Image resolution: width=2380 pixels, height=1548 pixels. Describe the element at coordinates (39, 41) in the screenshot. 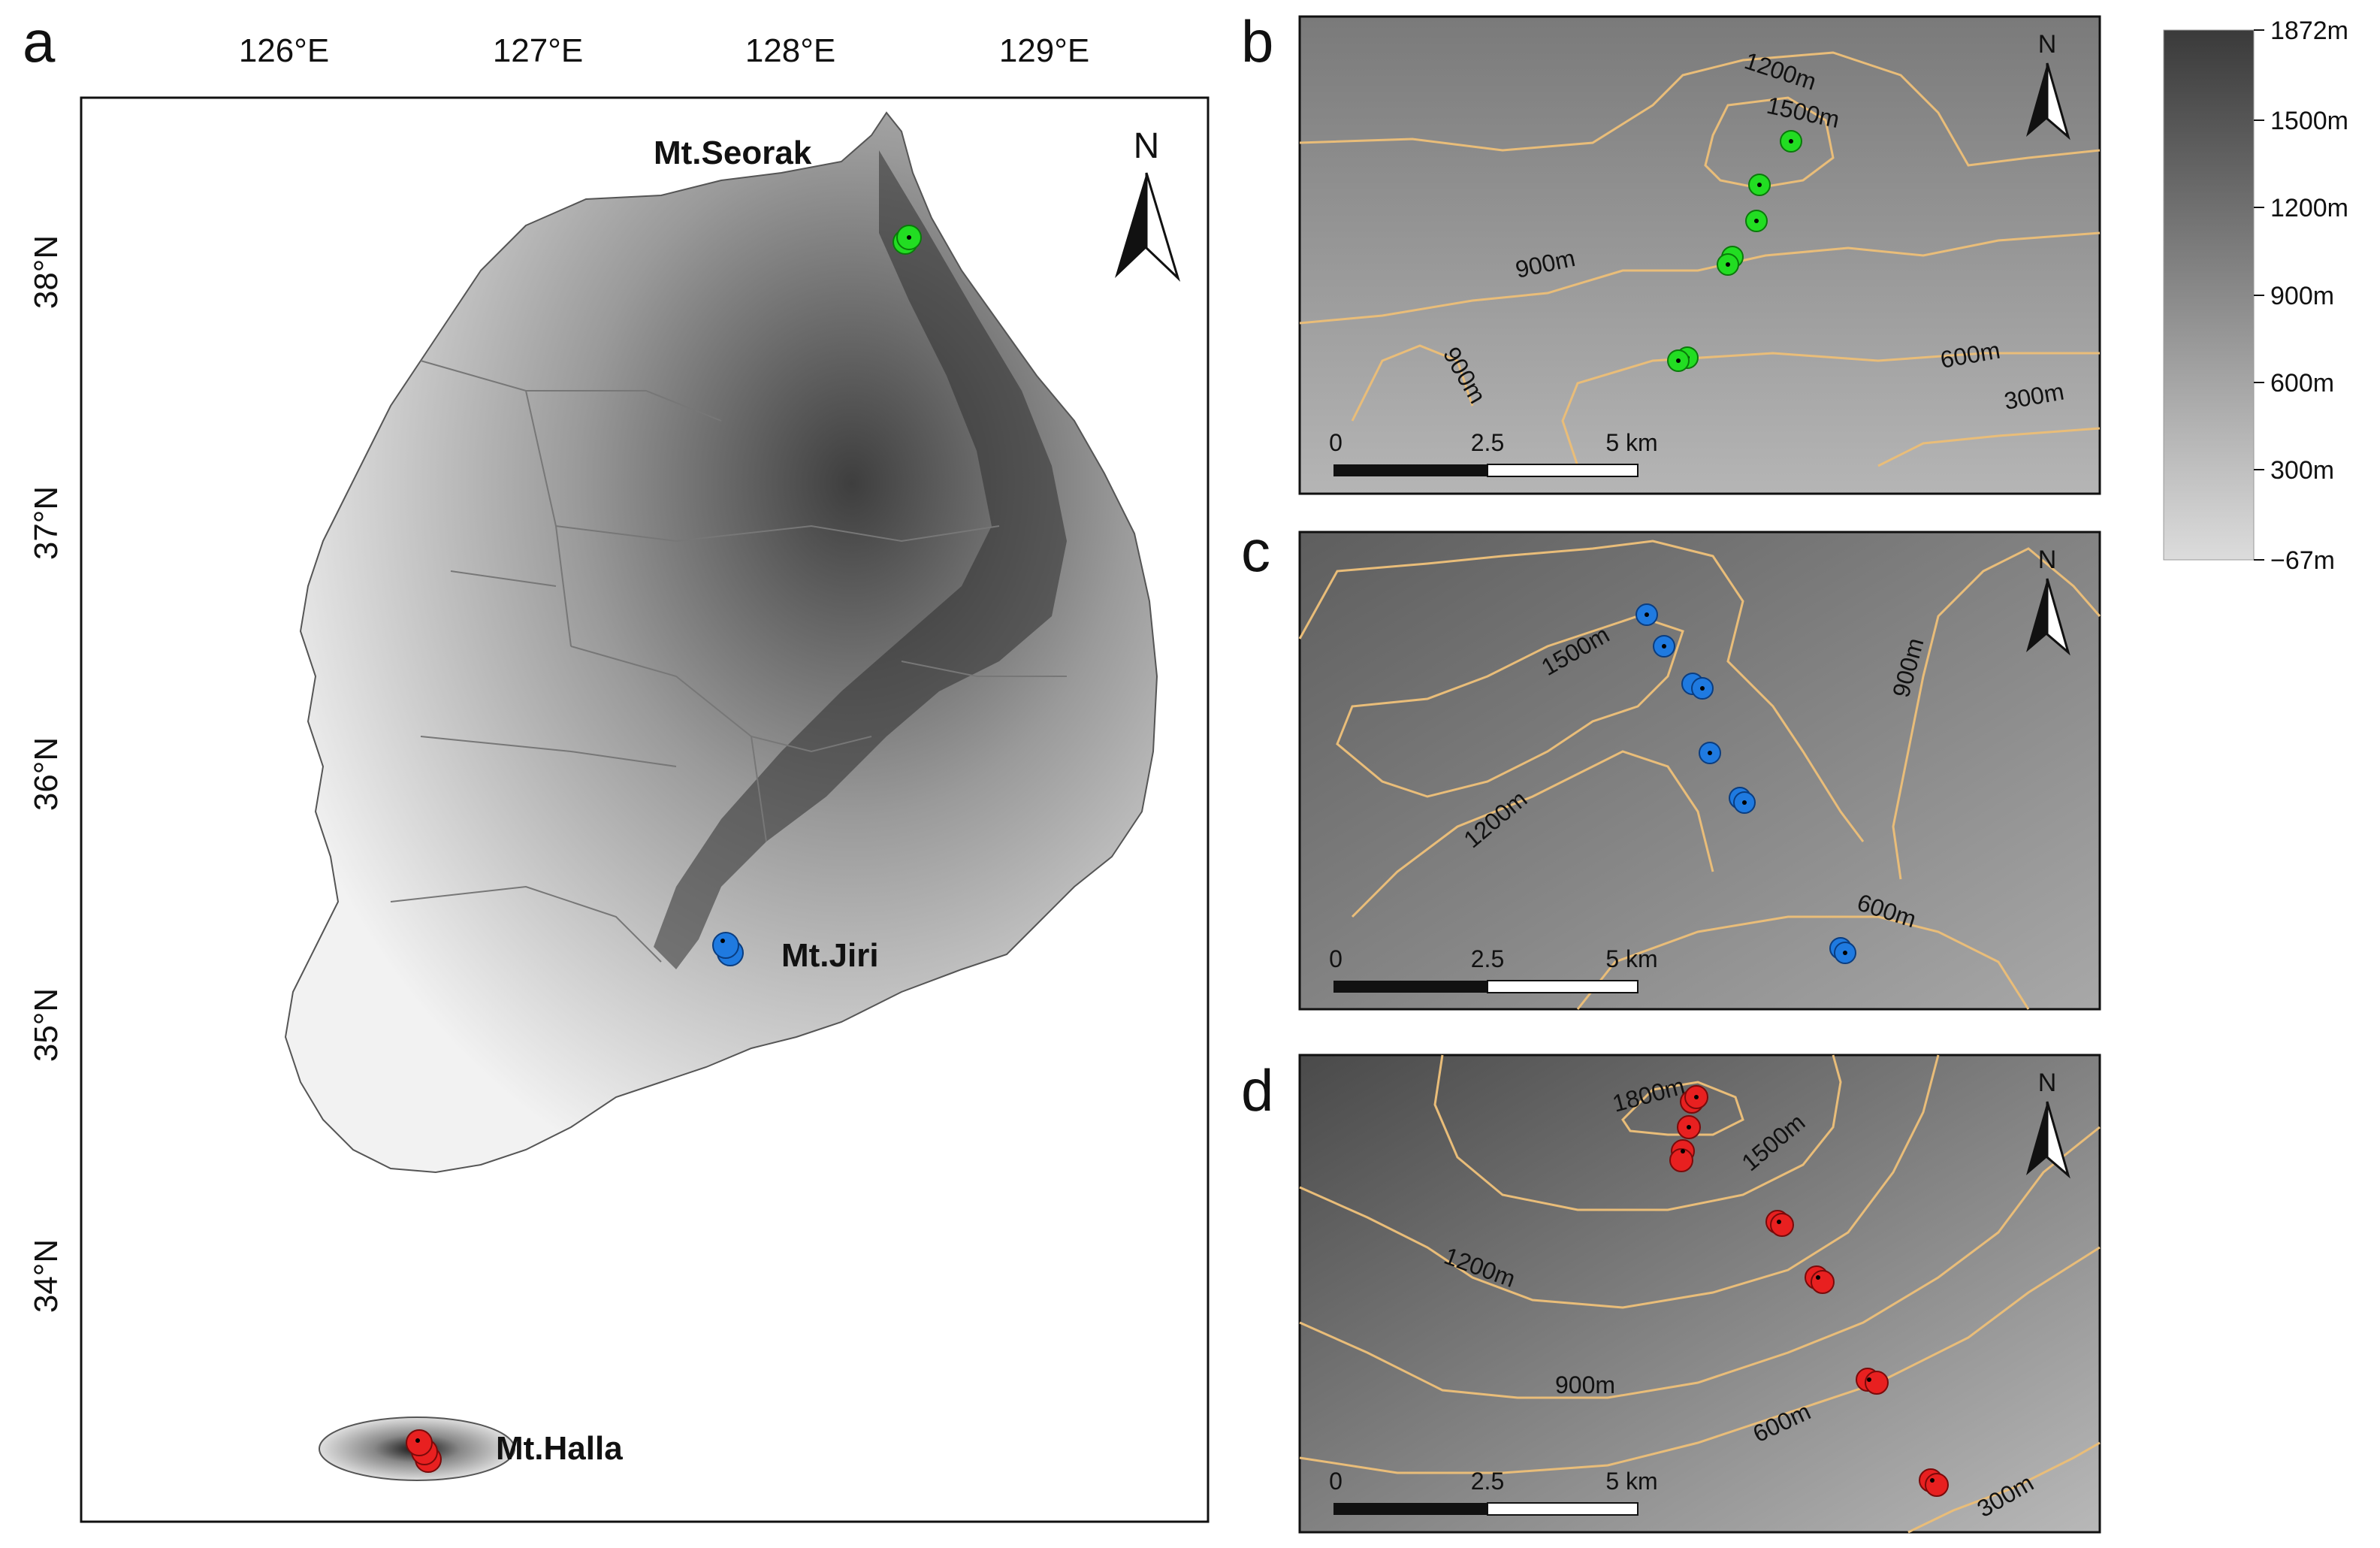

I see `panel-a-letter: a` at that location.